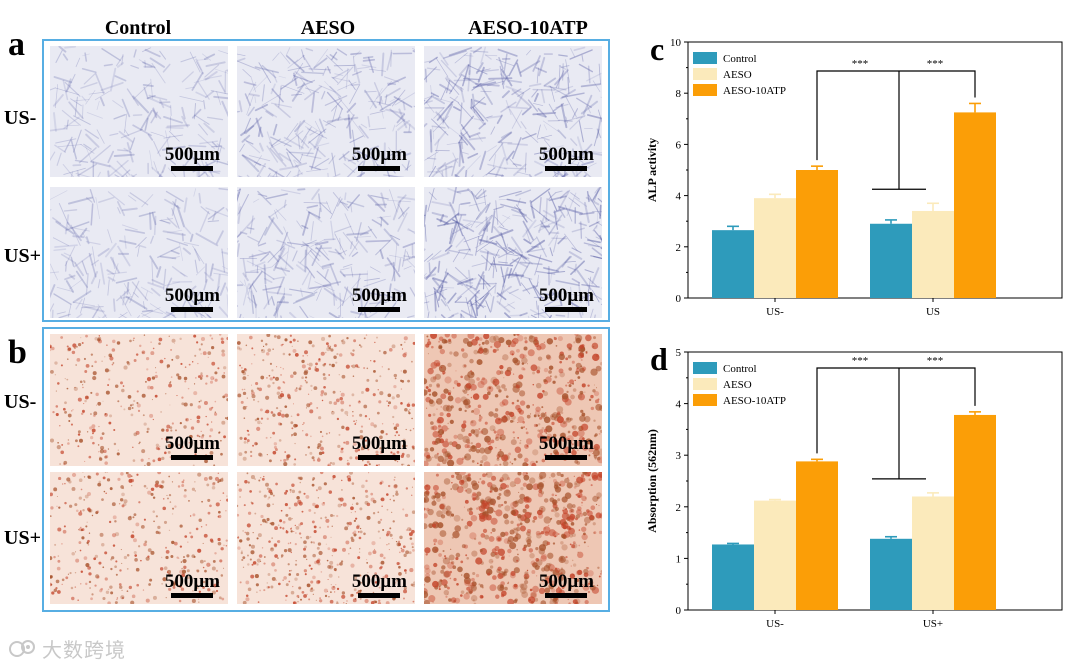 The image size is (1080, 669). What do you see at coordinates (139, 538) in the screenshot?
I see `panel-b-micrograph-r2-c1: 500μm` at bounding box center [139, 538].